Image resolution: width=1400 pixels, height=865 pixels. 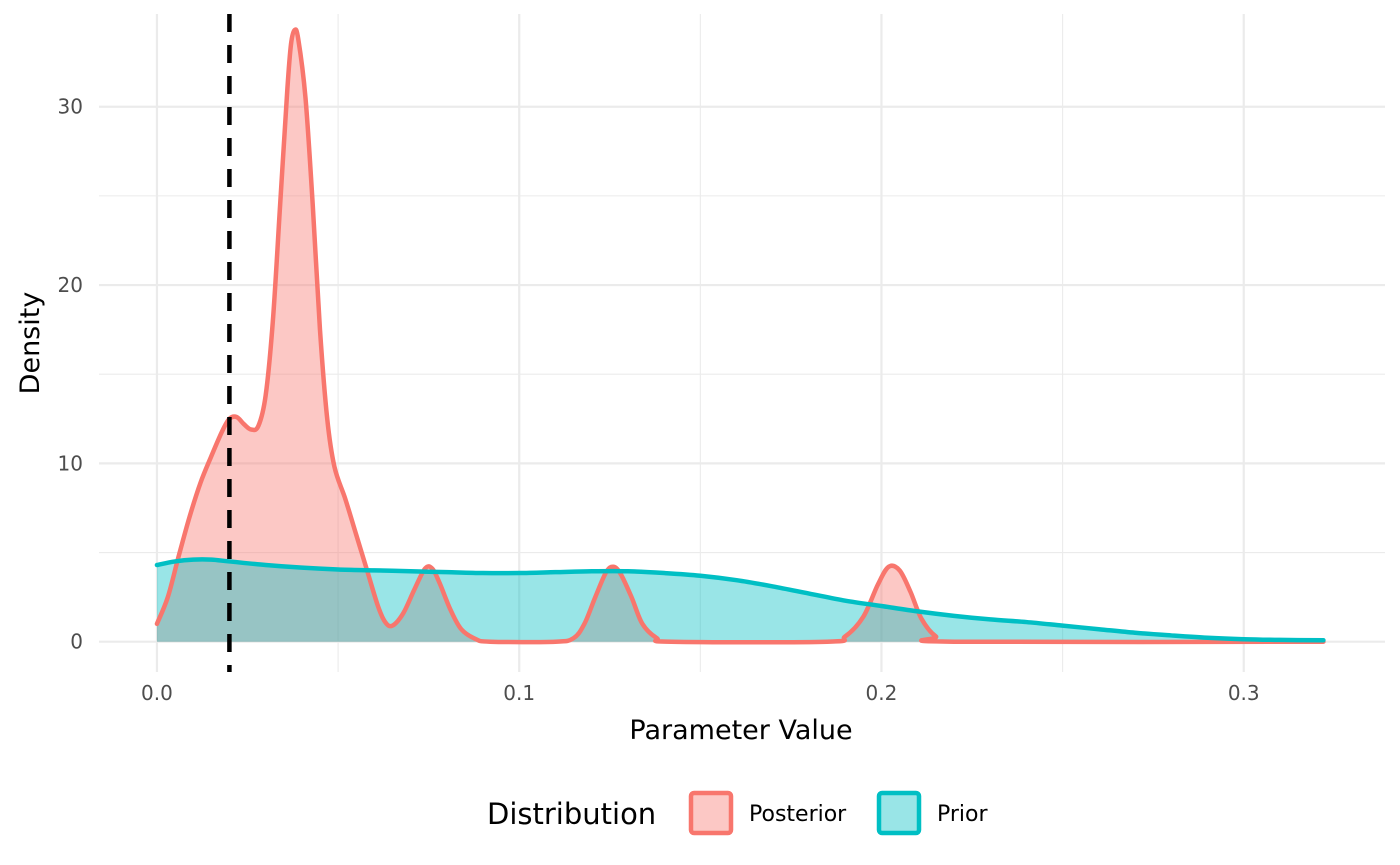 I want to click on x-tick-label: 0.3, so click(x=1244, y=693).